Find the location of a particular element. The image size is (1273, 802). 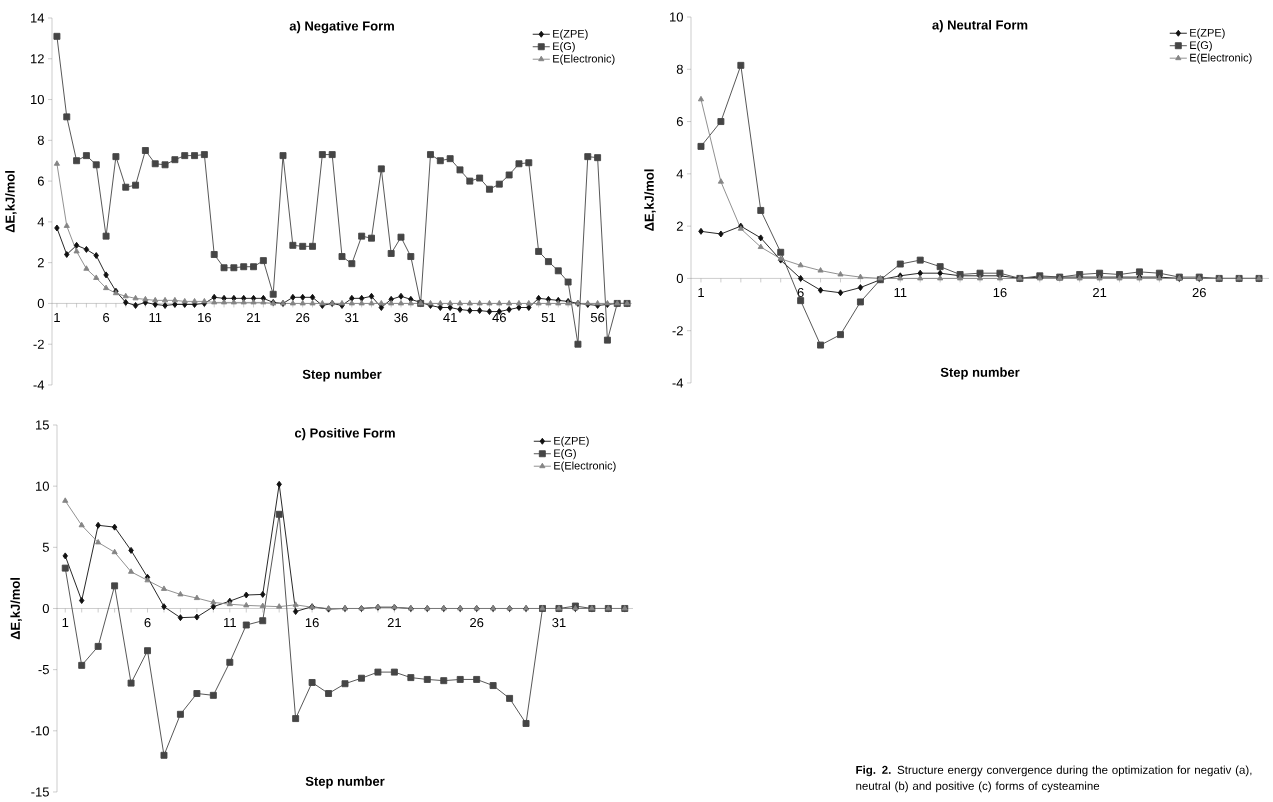

text: Fig. 2. Structure energy convergence during the optimization for negativ (a), neutral (b) and positive (c) forms of cysteamine is located at coordinates (1054, 779).